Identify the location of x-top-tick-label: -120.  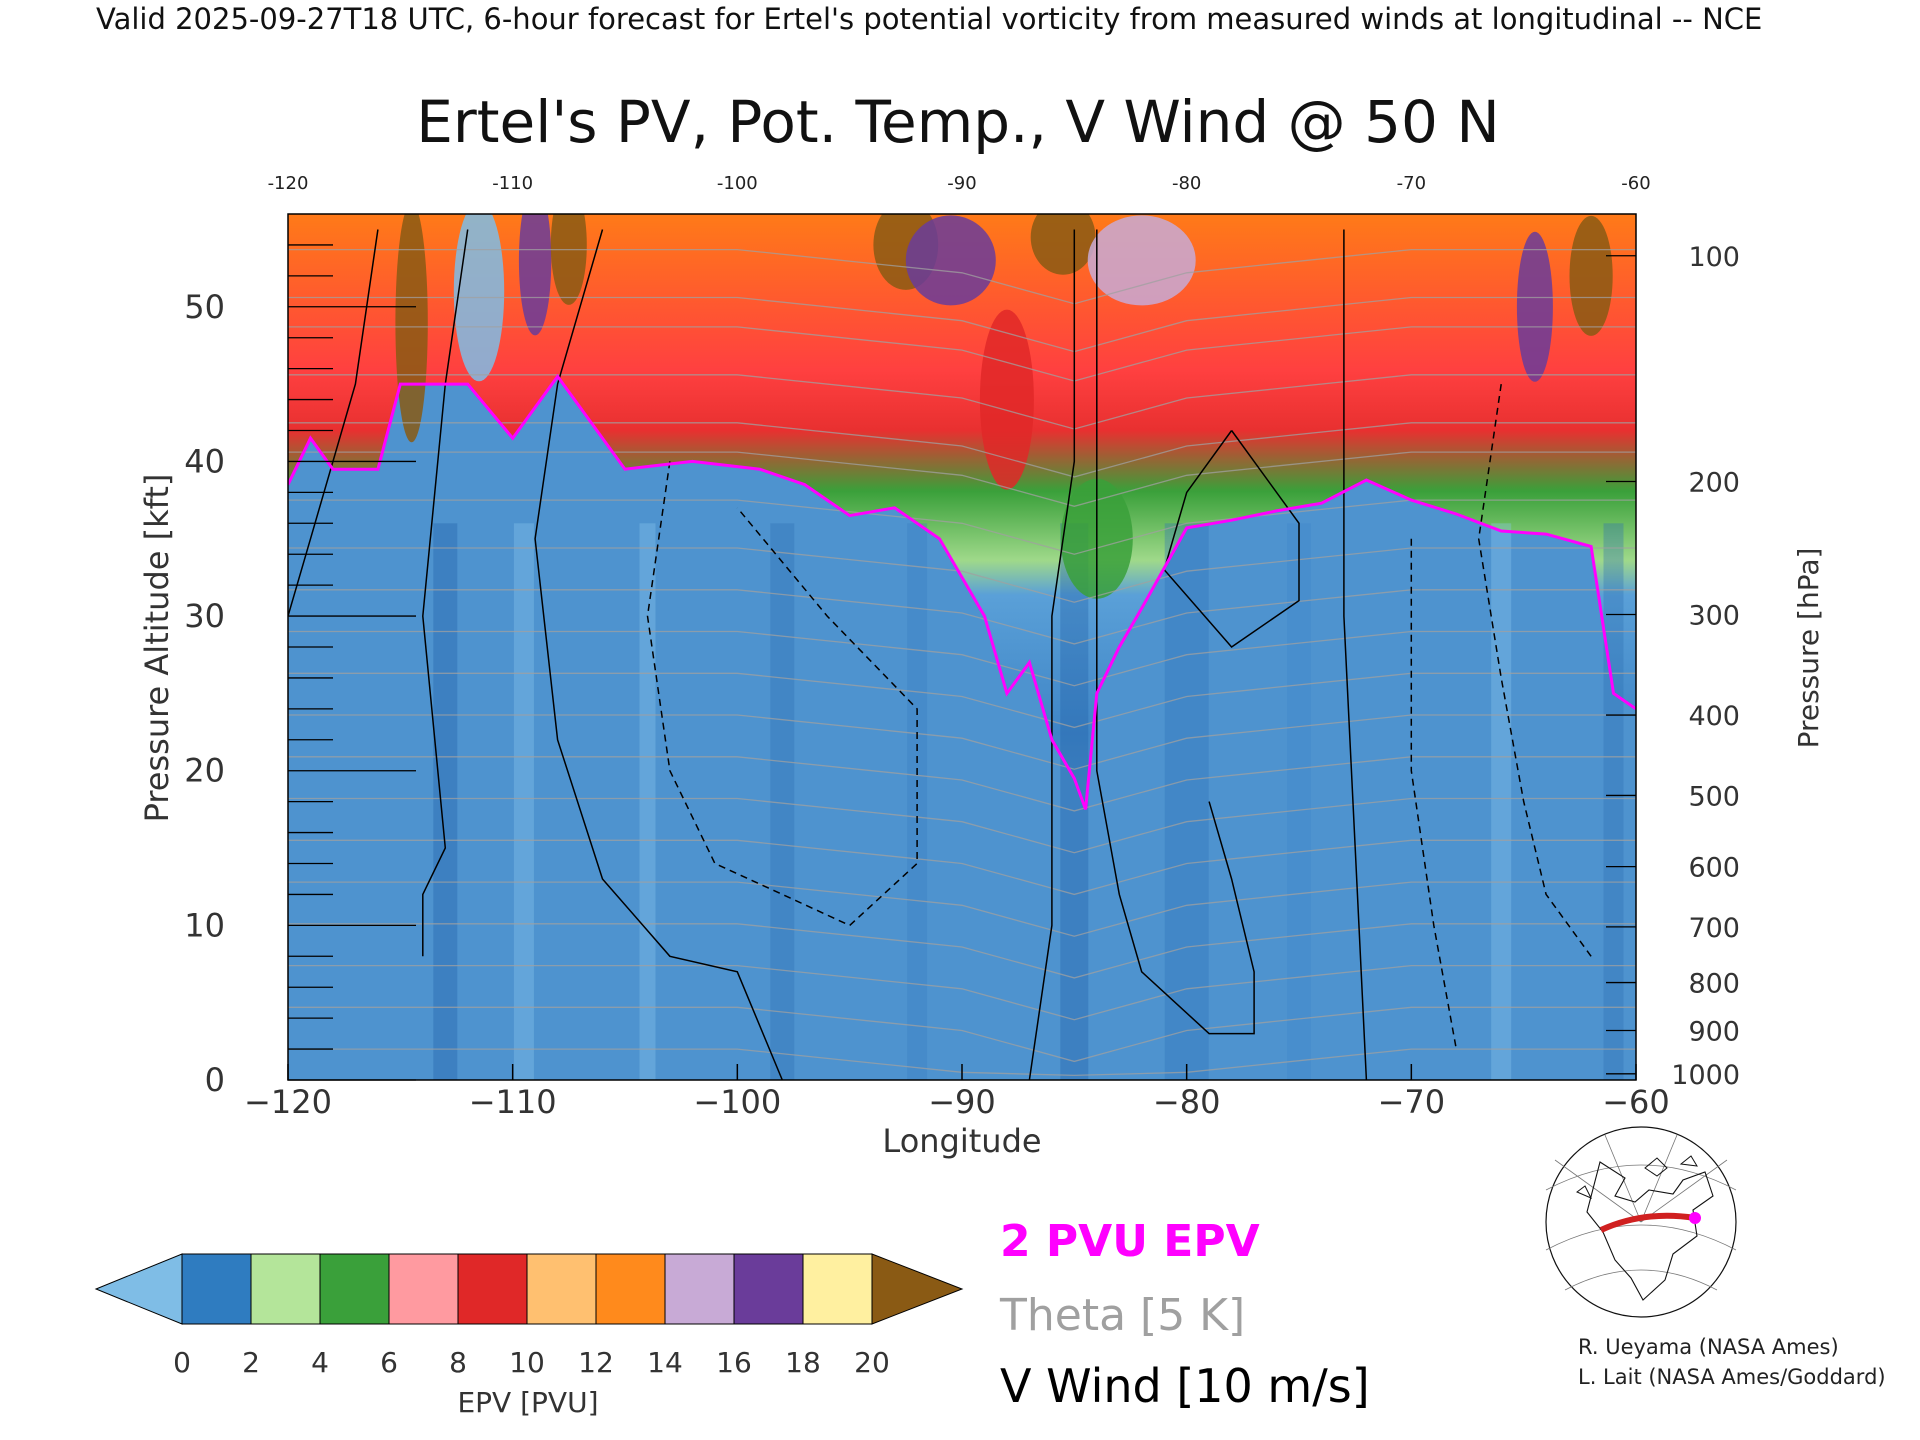
(288, 183).